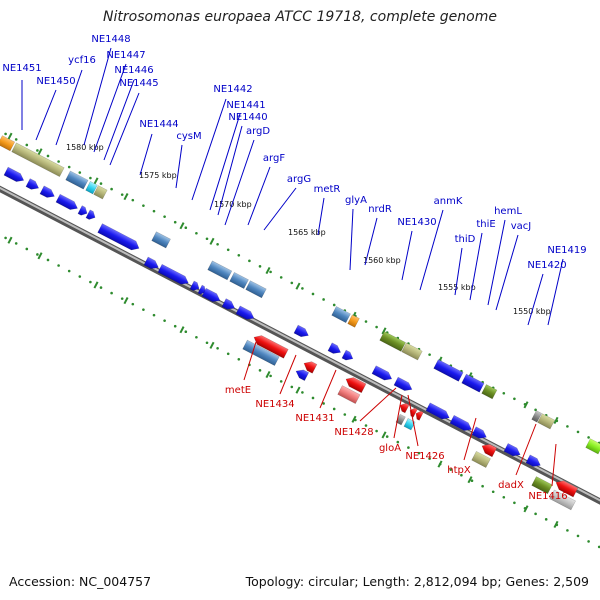  Describe the element at coordinates (419, 415) in the screenshot. I see `NE1426-gene` at that location.